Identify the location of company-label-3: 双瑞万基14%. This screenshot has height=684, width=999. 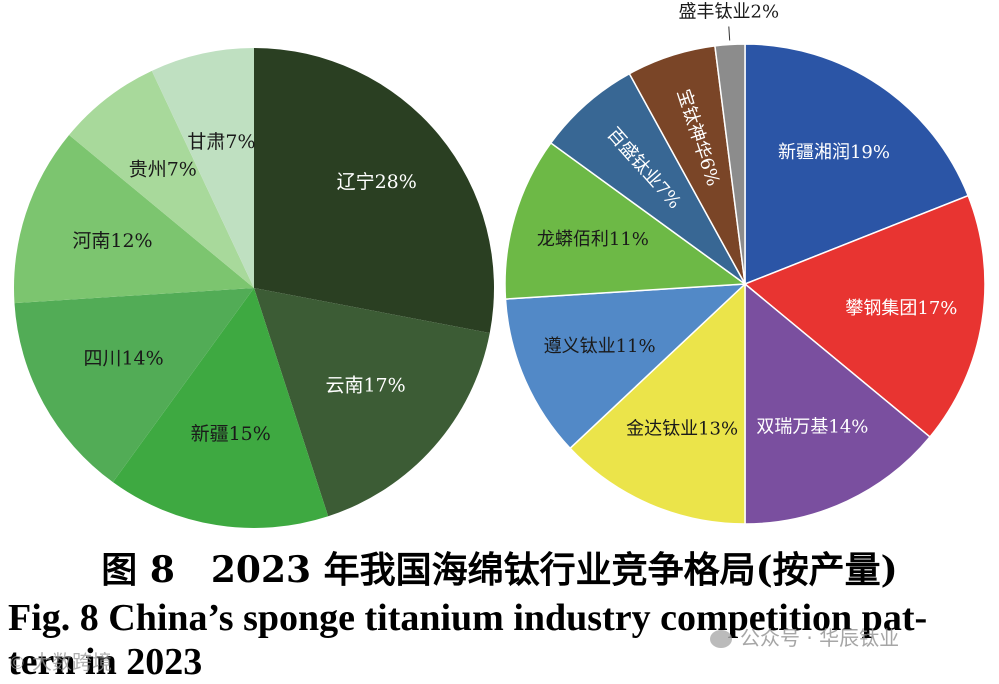
(812, 426).